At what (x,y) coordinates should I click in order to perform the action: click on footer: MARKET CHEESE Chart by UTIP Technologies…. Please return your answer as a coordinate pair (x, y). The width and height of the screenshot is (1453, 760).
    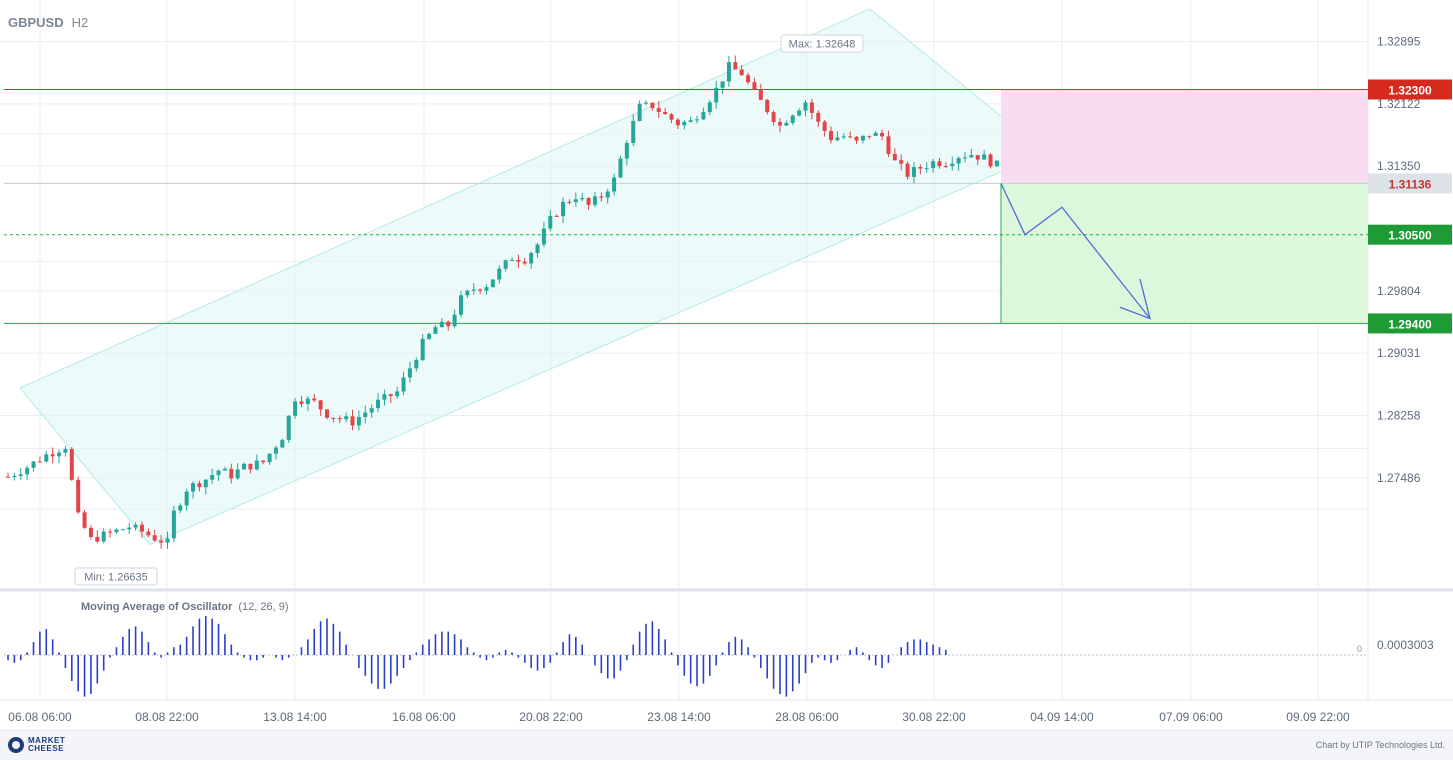
    Looking at the image, I should click on (726, 745).